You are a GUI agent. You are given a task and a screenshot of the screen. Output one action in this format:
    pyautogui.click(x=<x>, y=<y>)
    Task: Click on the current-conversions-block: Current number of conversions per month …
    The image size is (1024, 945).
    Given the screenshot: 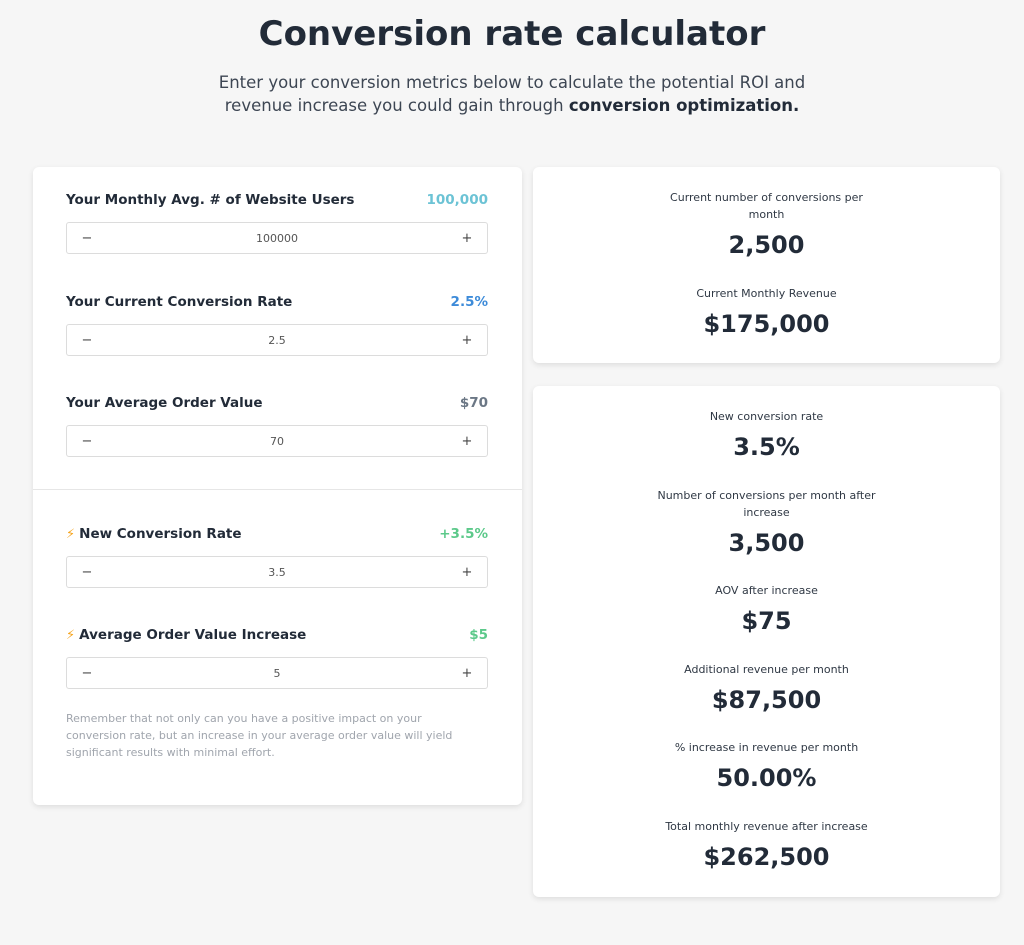 What is the action you would take?
    pyautogui.click(x=766, y=224)
    